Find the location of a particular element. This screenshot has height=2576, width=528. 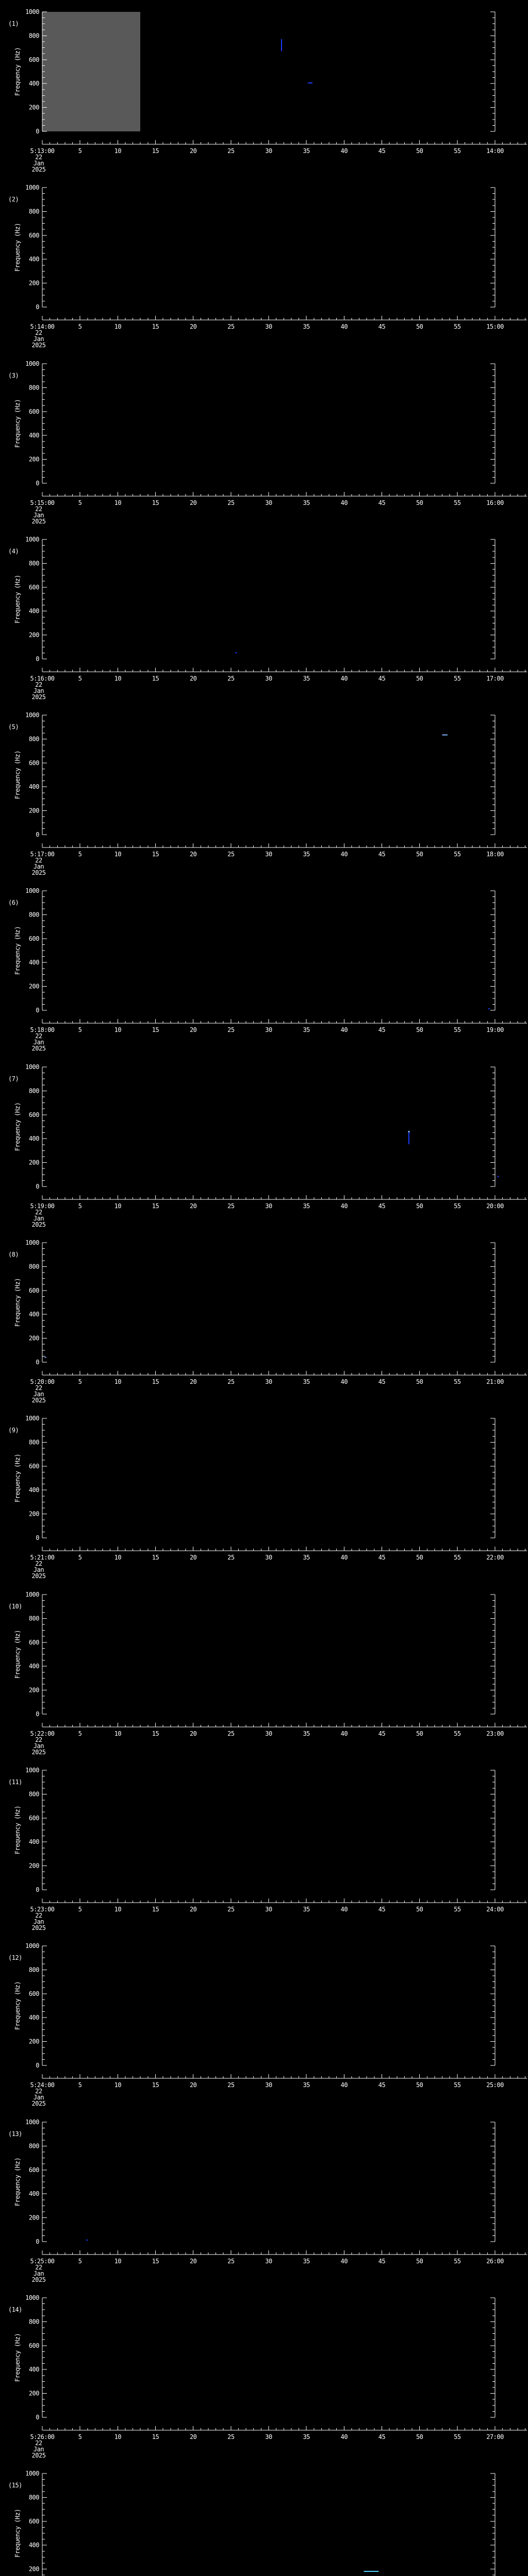

x-end-label: 20:00 is located at coordinates (495, 1206).